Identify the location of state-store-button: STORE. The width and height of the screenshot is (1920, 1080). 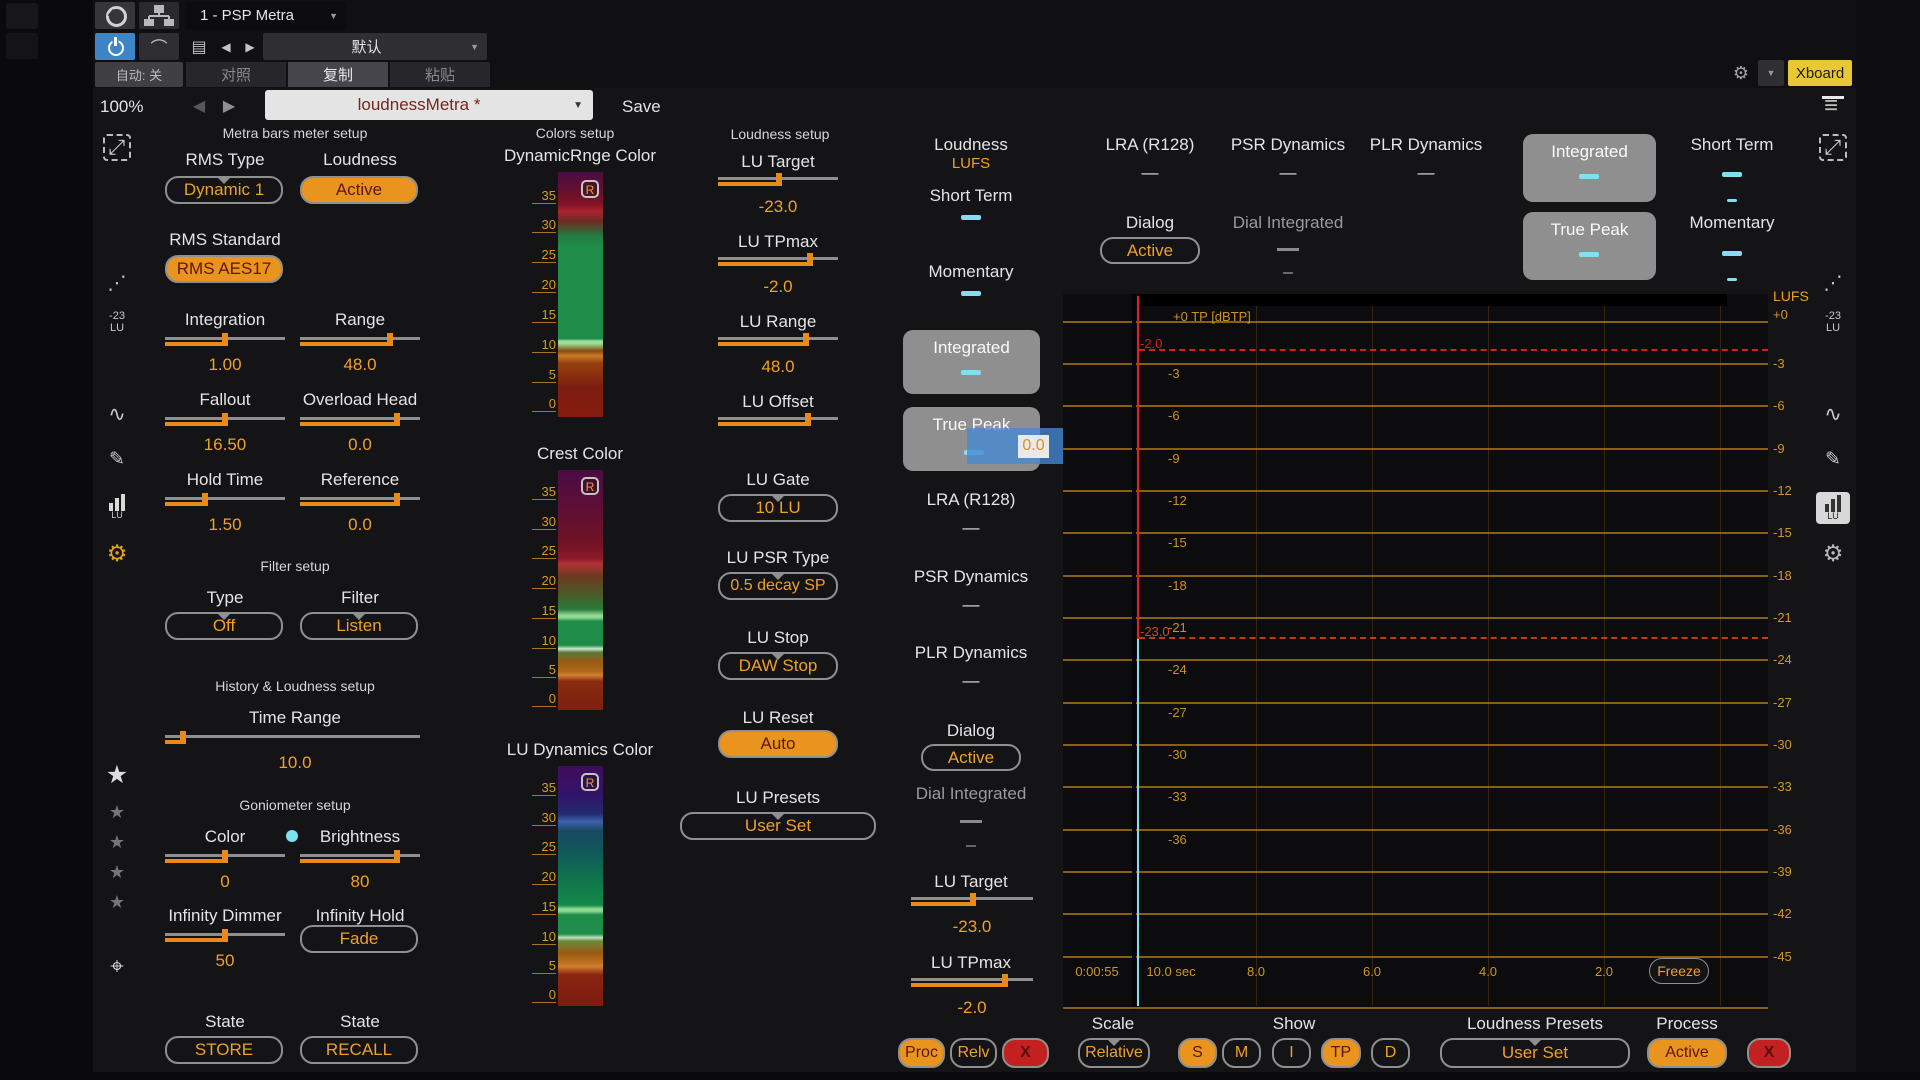
(224, 1050).